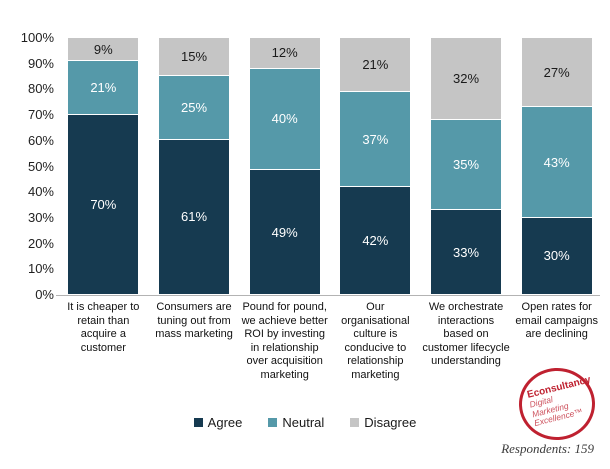 This screenshot has width=610, height=469. I want to click on legend-label: Disagree, so click(390, 422).